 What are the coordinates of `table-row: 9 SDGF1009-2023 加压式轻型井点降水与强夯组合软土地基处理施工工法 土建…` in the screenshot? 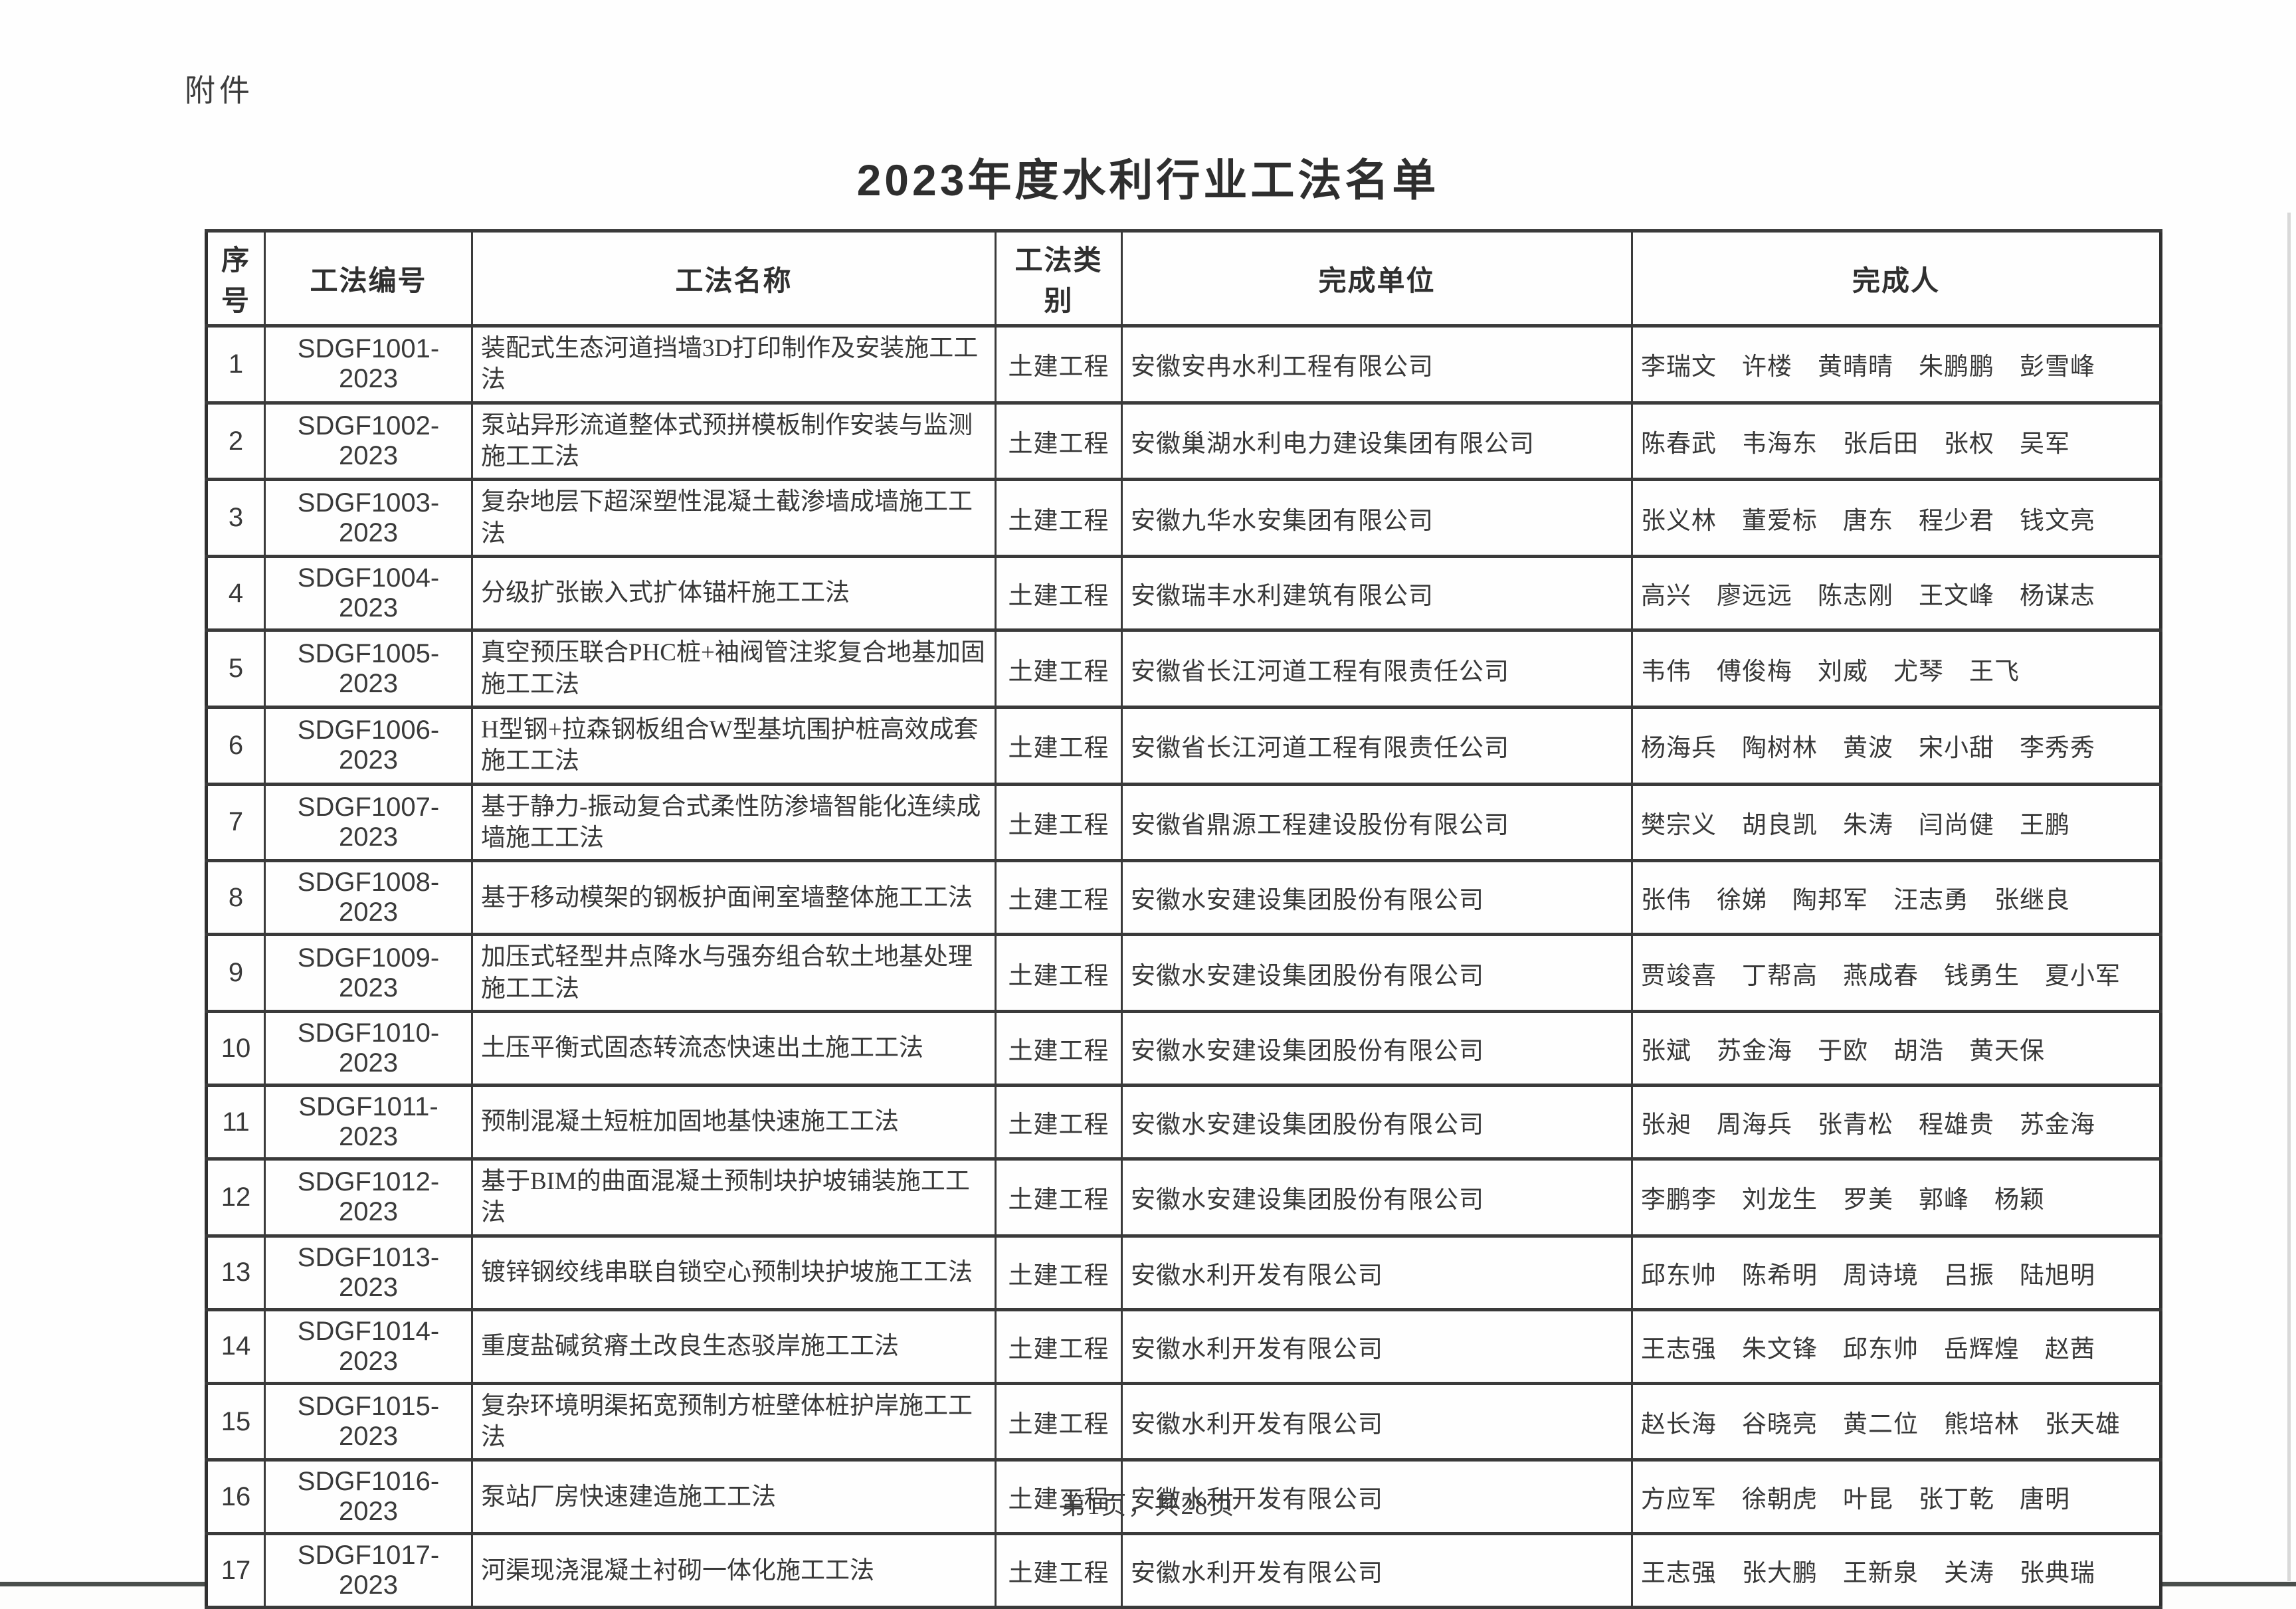 It's located at (1184, 973).